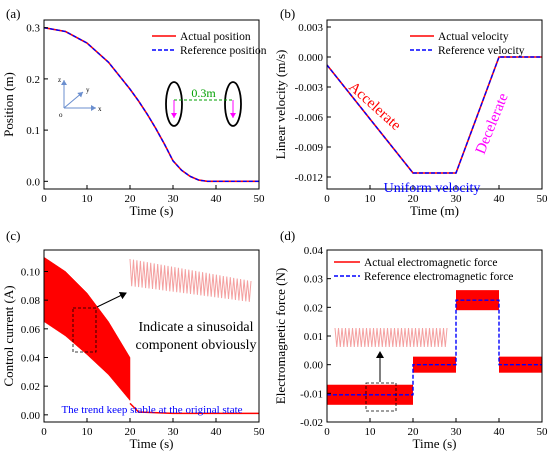  What do you see at coordinates (309, 88) in the screenshot?
I see `y-tick-label-b-2: -0.003` at bounding box center [309, 88].